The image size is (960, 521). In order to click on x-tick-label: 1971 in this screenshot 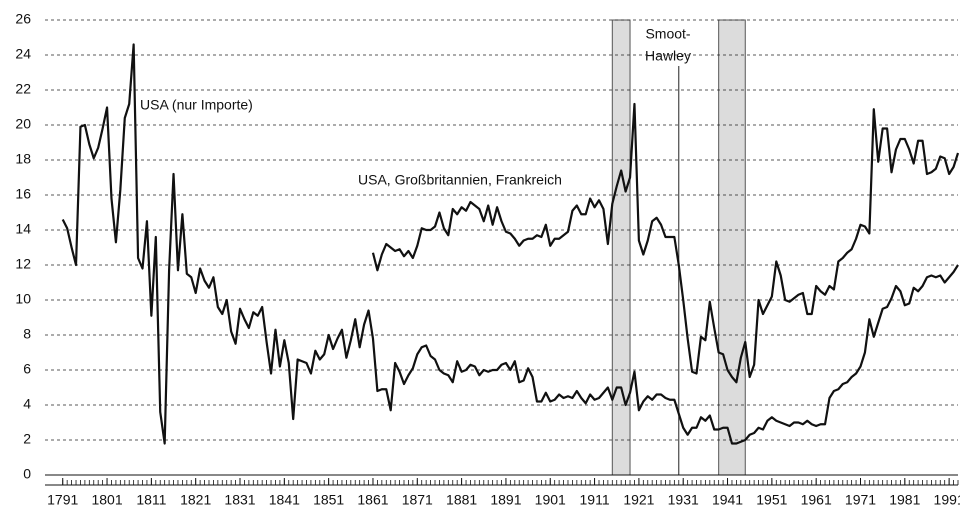, I will do `click(860, 500)`.